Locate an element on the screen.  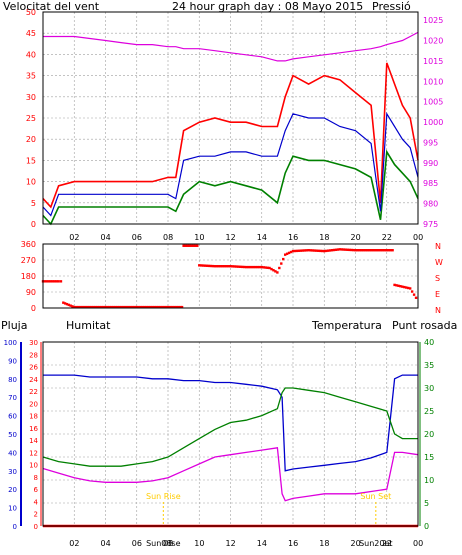
thp-x-tick: 22 is located at coordinates (387, 543).